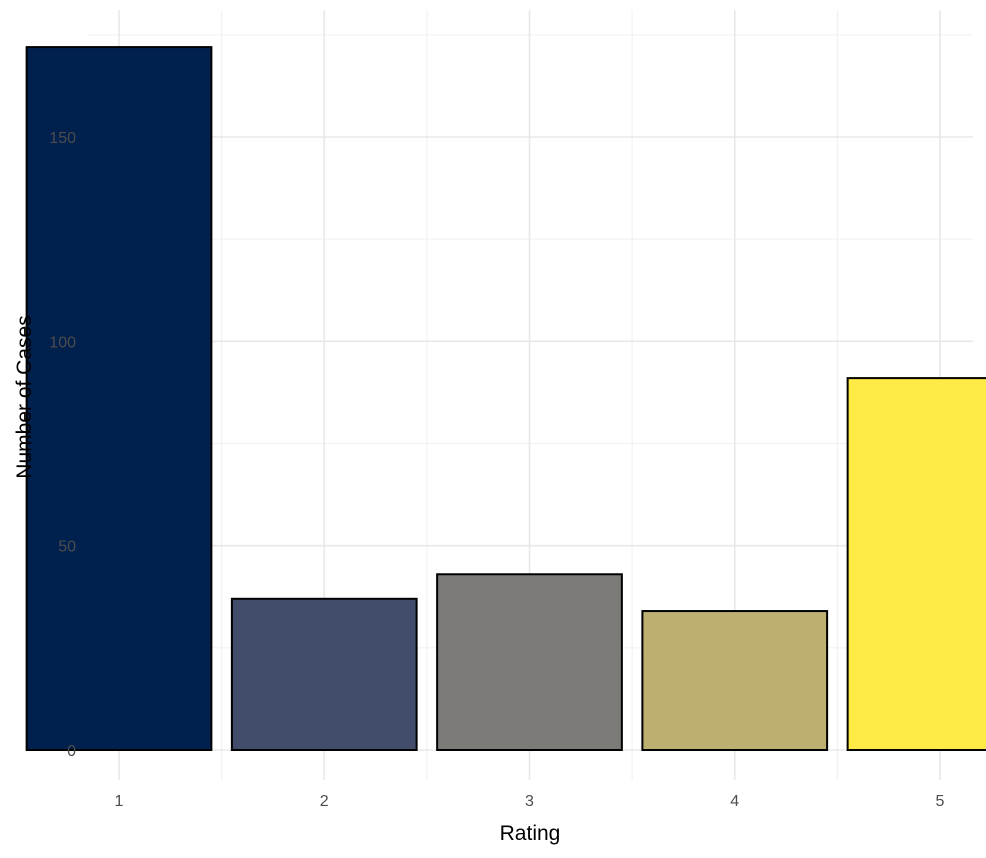  Describe the element at coordinates (119, 801) in the screenshot. I see `x-tick-label: 1` at that location.